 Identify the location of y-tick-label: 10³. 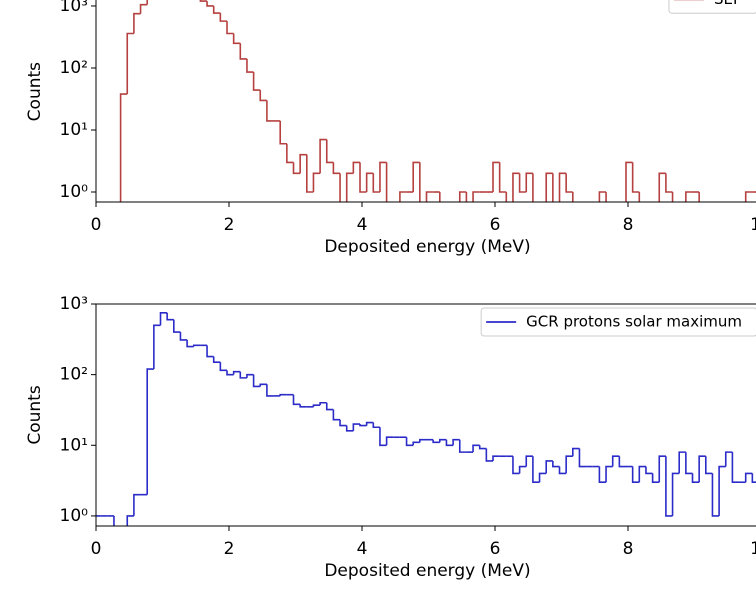
(74, 304).